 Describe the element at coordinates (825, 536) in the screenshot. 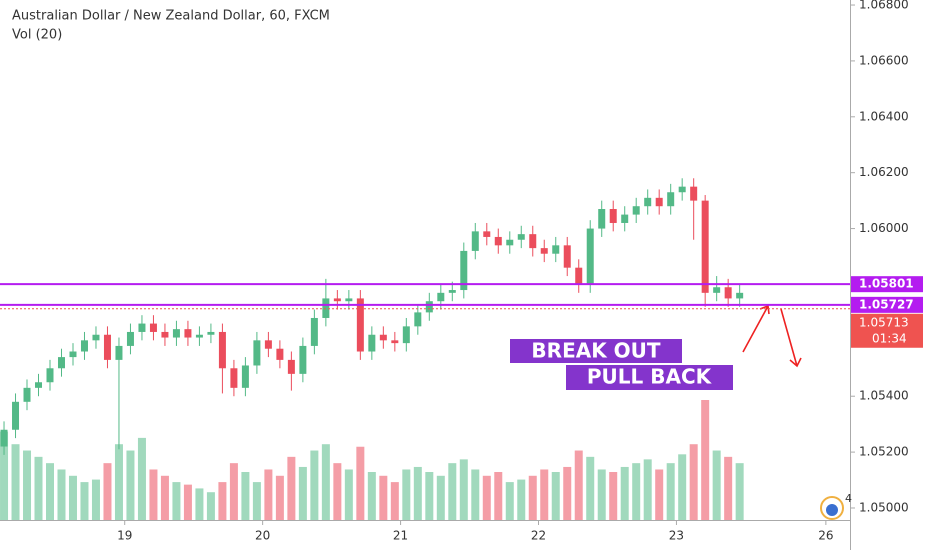

I see `x-tick-label: 26` at that location.